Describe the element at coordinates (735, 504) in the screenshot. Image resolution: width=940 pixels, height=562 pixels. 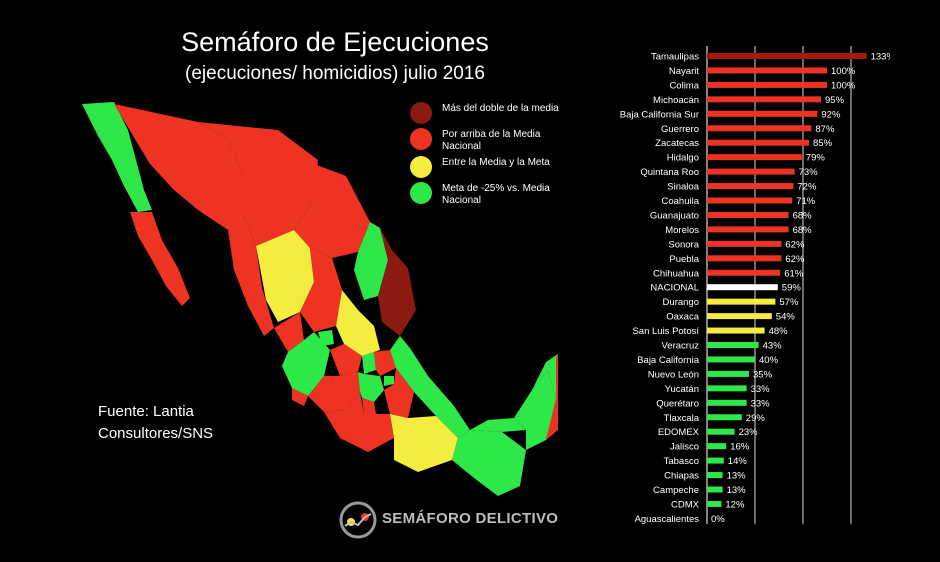
I see `value-label: 12%` at that location.